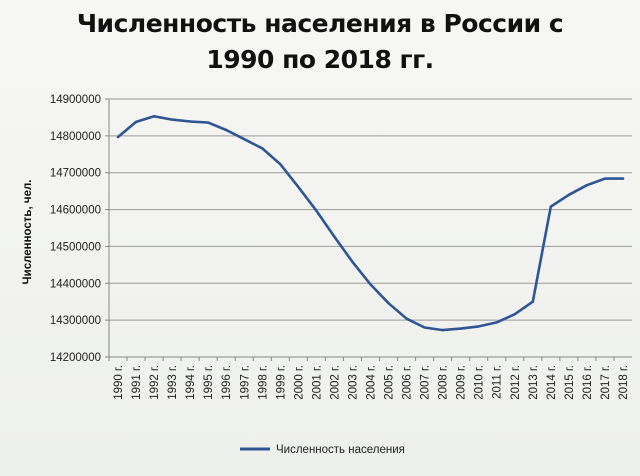  Describe the element at coordinates (570, 382) in the screenshot. I see `x-tick-label: 2015 г.` at that location.